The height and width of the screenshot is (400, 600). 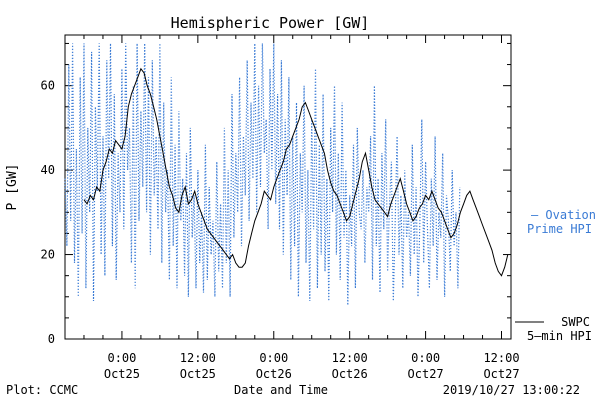 What do you see at coordinates (51, 339) in the screenshot?
I see `y-tick-label: 0` at bounding box center [51, 339].